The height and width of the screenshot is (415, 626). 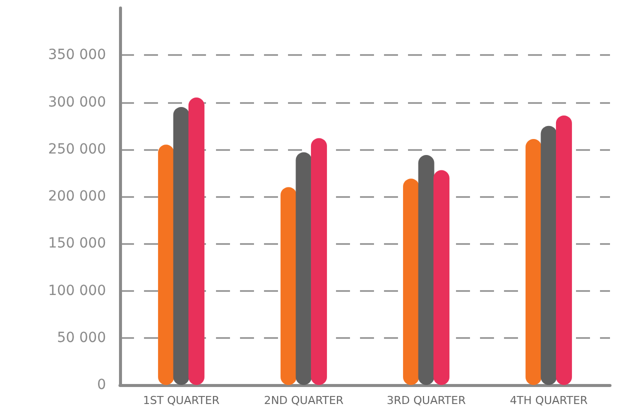 What do you see at coordinates (304, 400) in the screenshot?
I see `x-tick-label: 2ND QUARTER` at bounding box center [304, 400].